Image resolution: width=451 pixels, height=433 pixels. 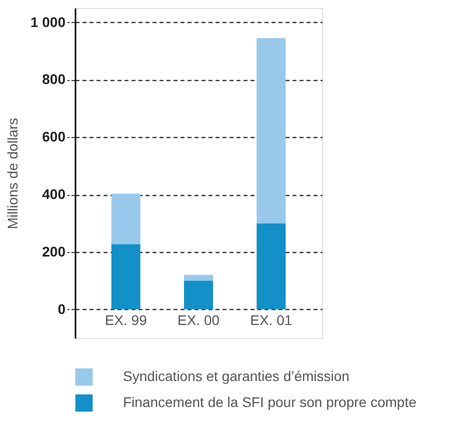 What do you see at coordinates (270, 402) in the screenshot?
I see `legend-label: Financement de la SFI pour son propre compte` at bounding box center [270, 402].